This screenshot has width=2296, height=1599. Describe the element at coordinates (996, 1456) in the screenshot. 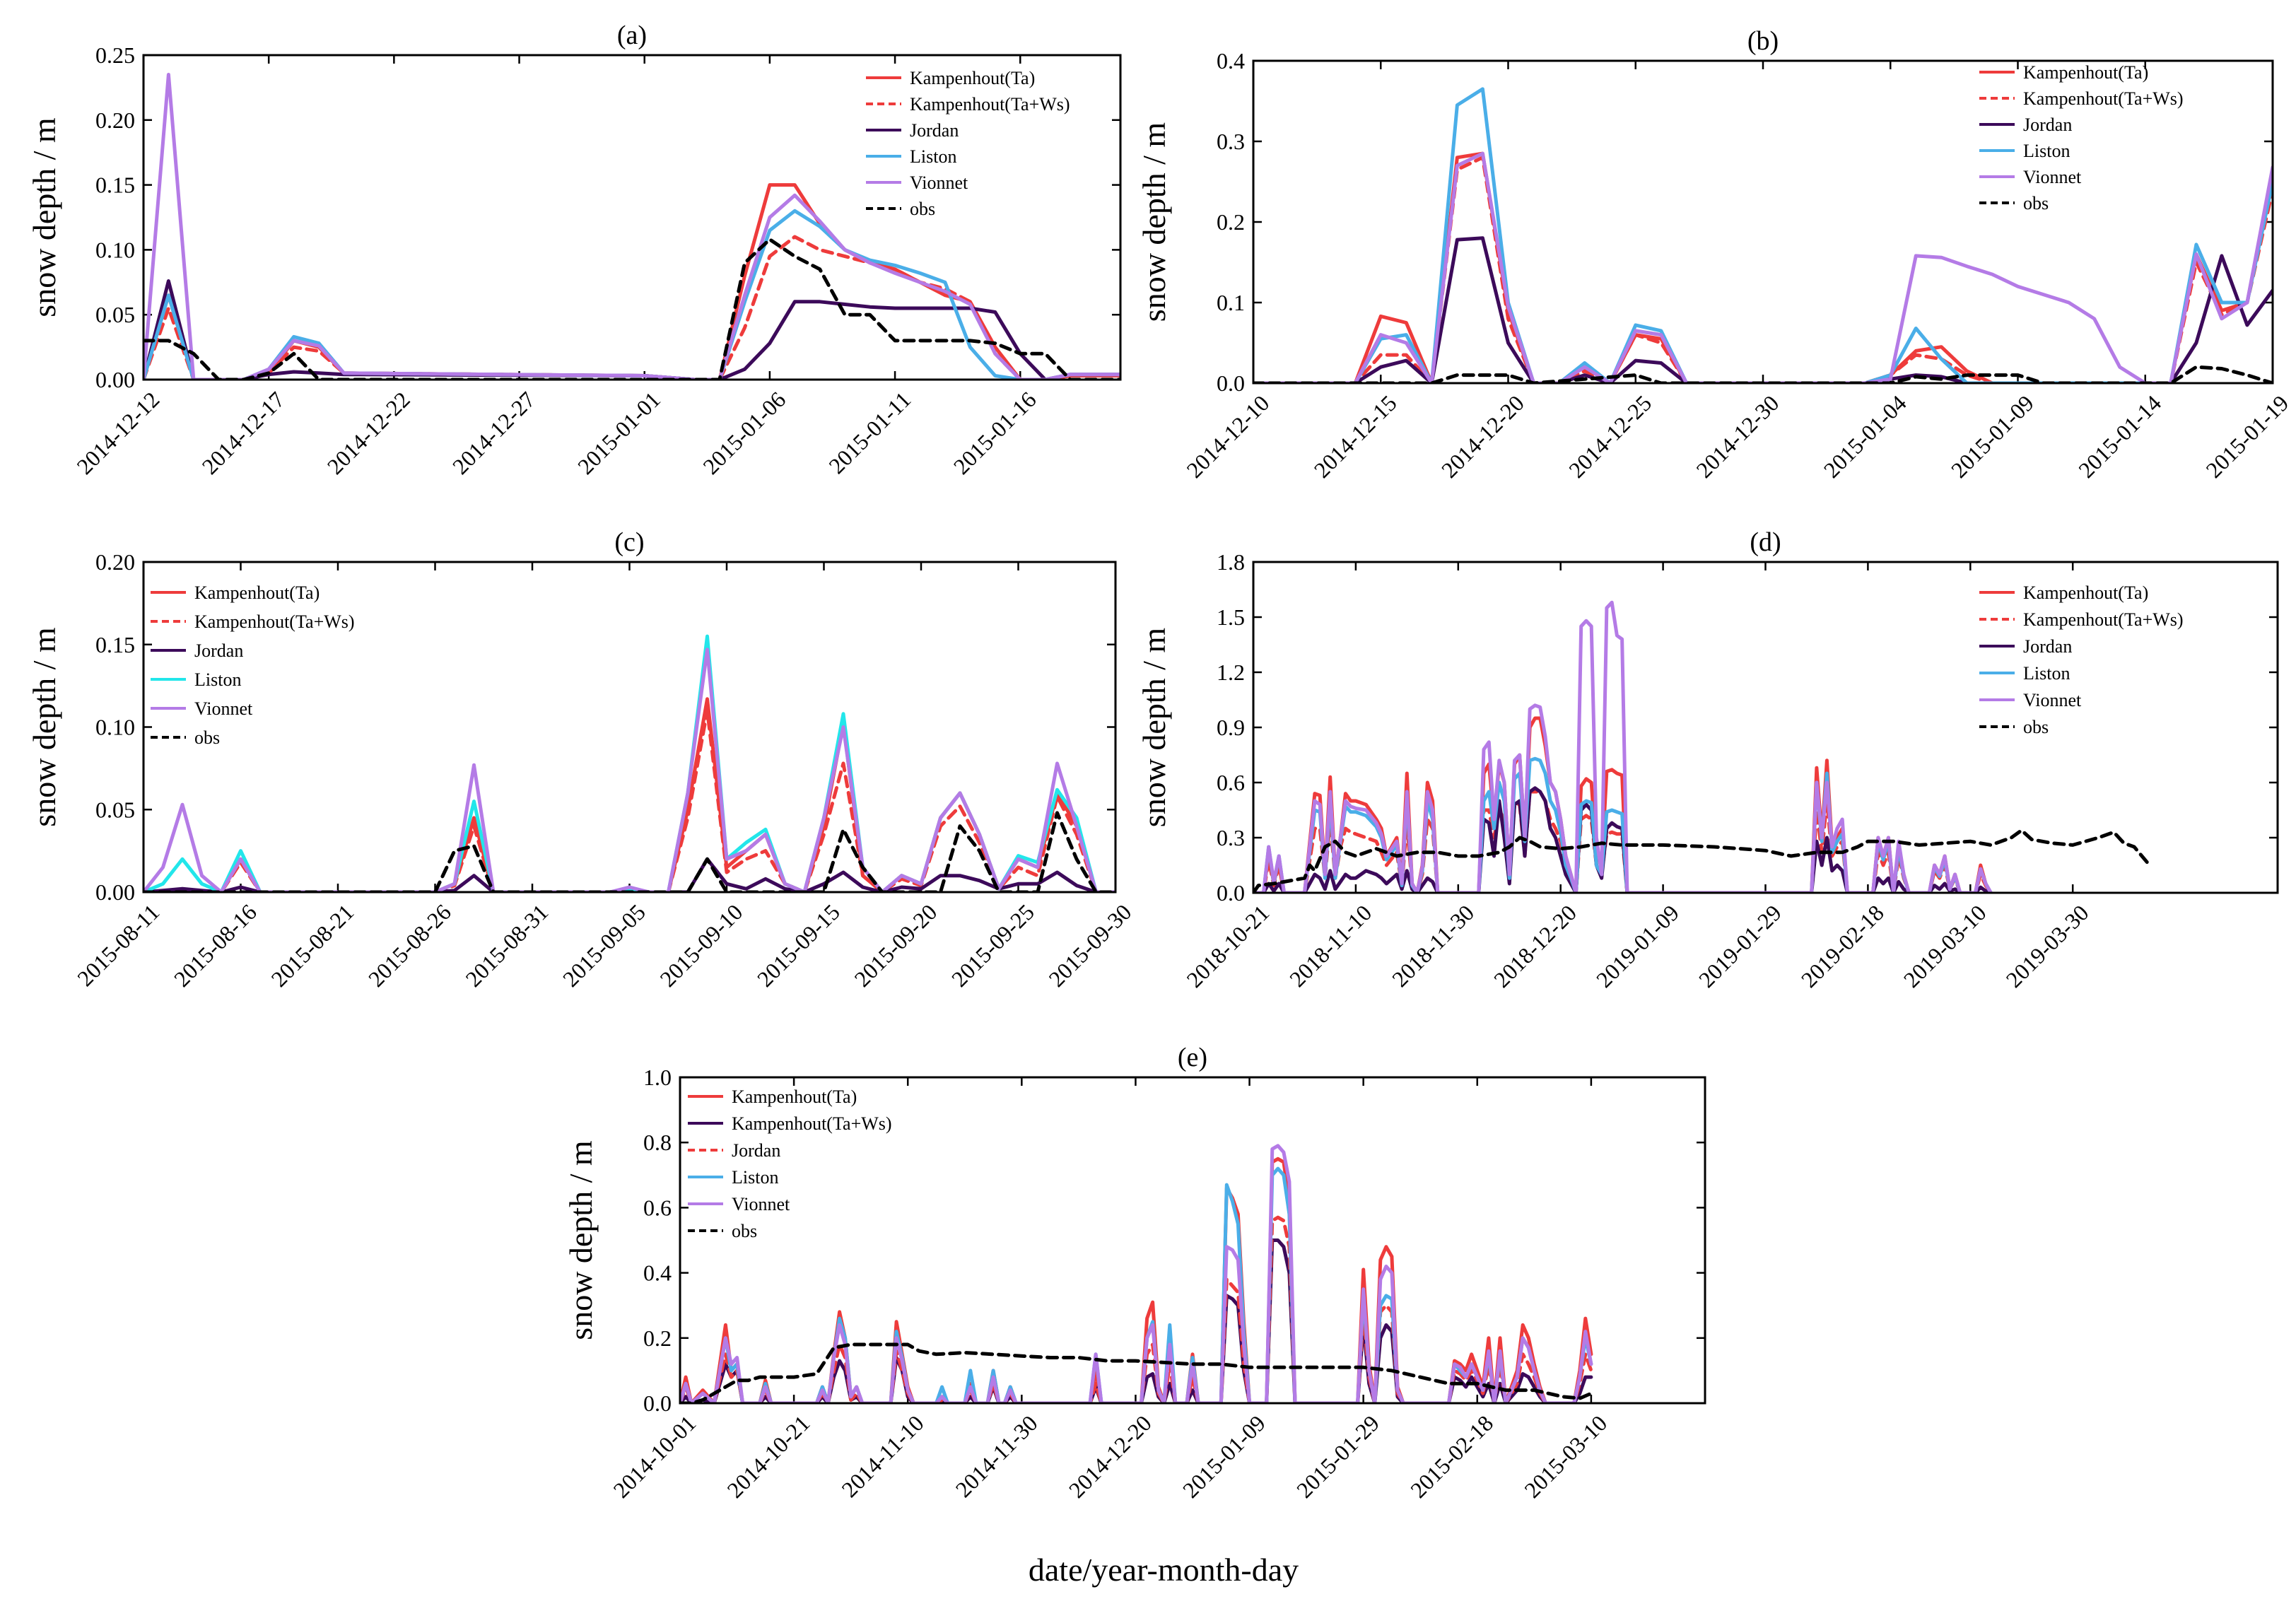

I see `x-tick-label: 2014-11-30` at that location.